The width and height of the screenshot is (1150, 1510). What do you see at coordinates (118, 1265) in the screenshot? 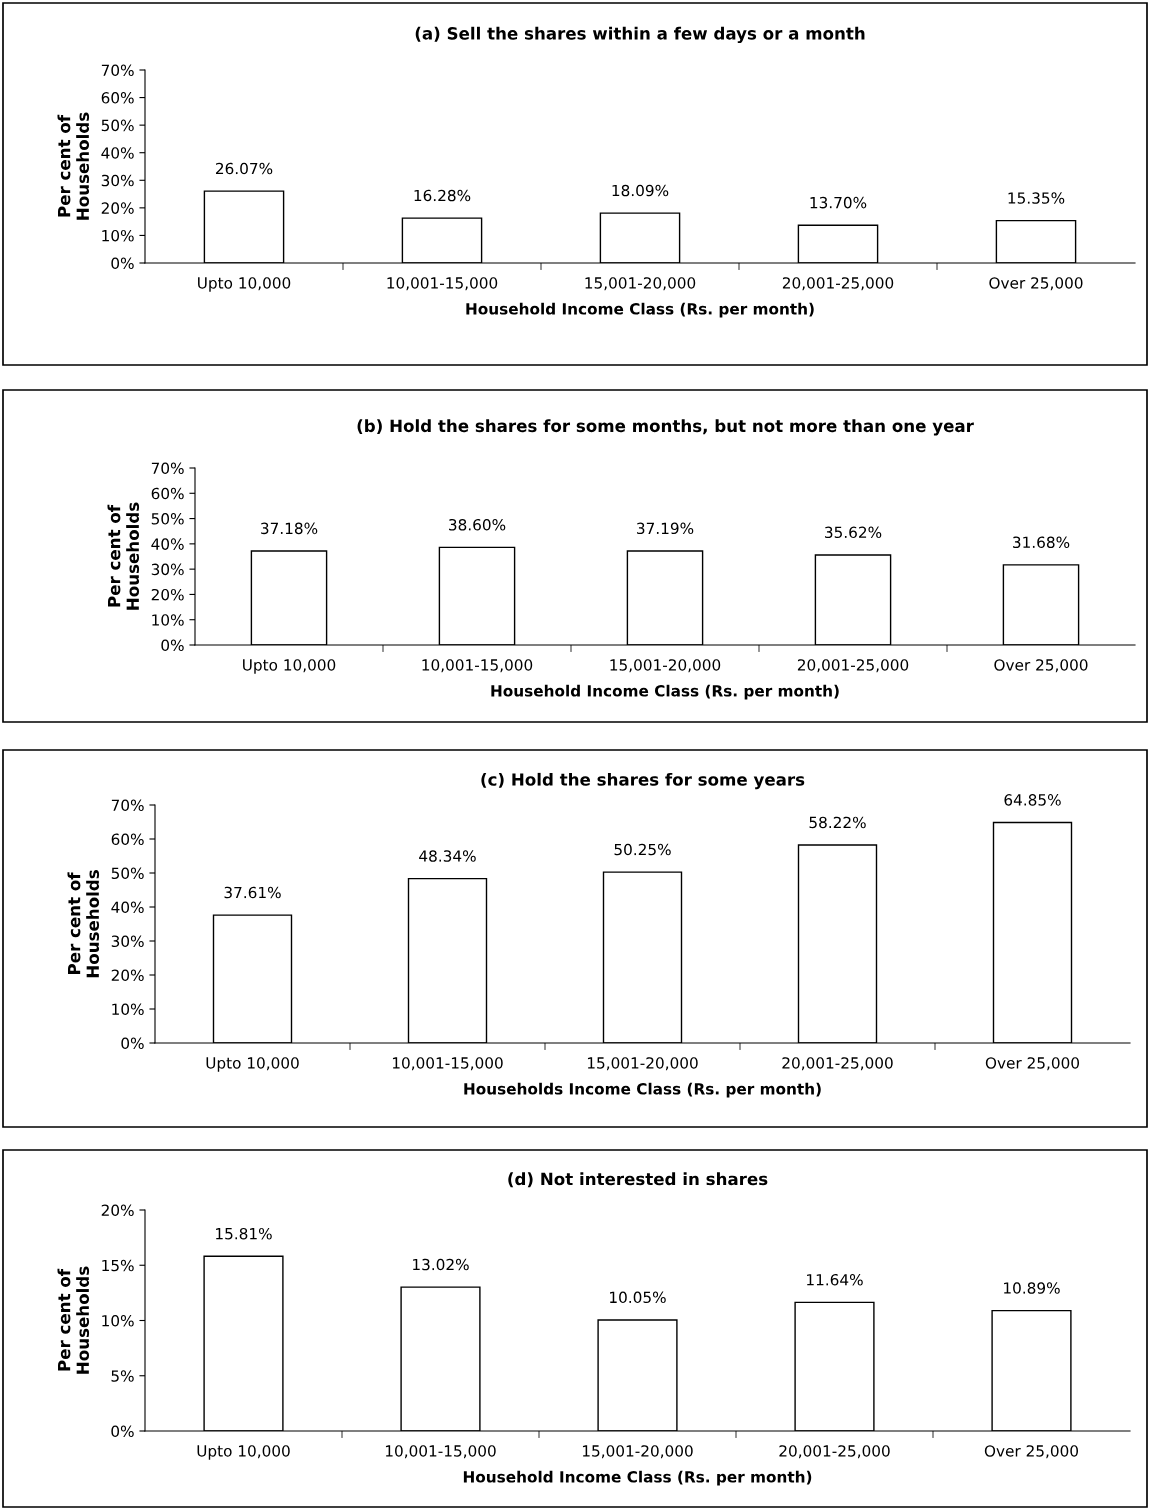
I see `y-tick-label: 15%` at bounding box center [118, 1265].